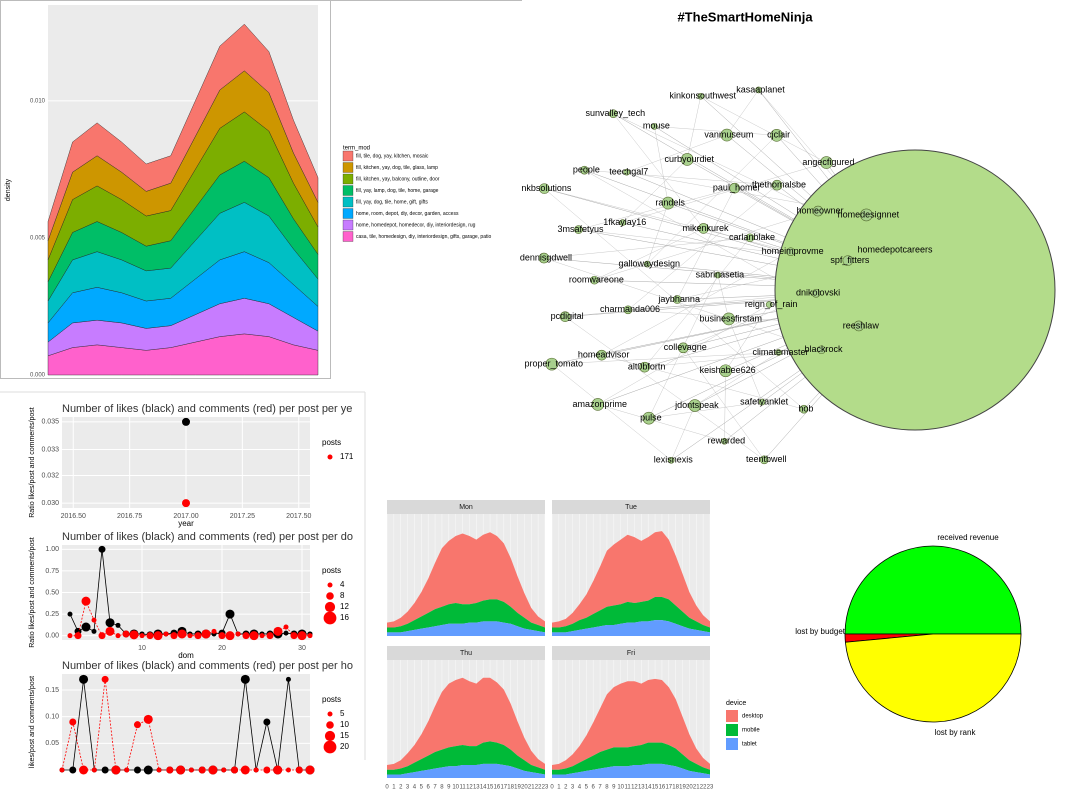  Describe the element at coordinates (32, 722) in the screenshot. I see `y-axis-label: likes/post and comments/post` at that location.